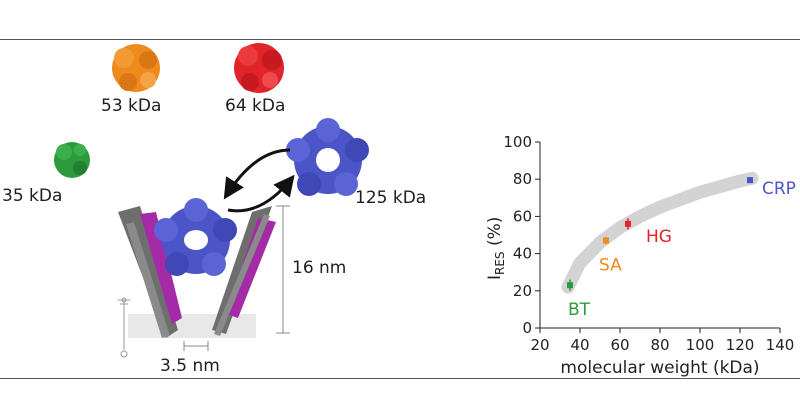  Describe the element at coordinates (283, 269) in the screenshot. I see `height-dimension` at that location.